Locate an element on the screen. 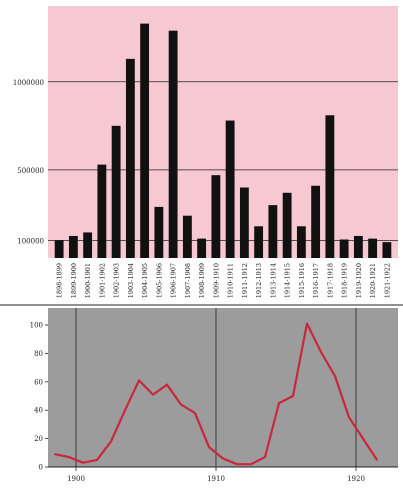 The height and width of the screenshot is (500, 403). bottom-y-tick-label: 80 is located at coordinates (38, 354).